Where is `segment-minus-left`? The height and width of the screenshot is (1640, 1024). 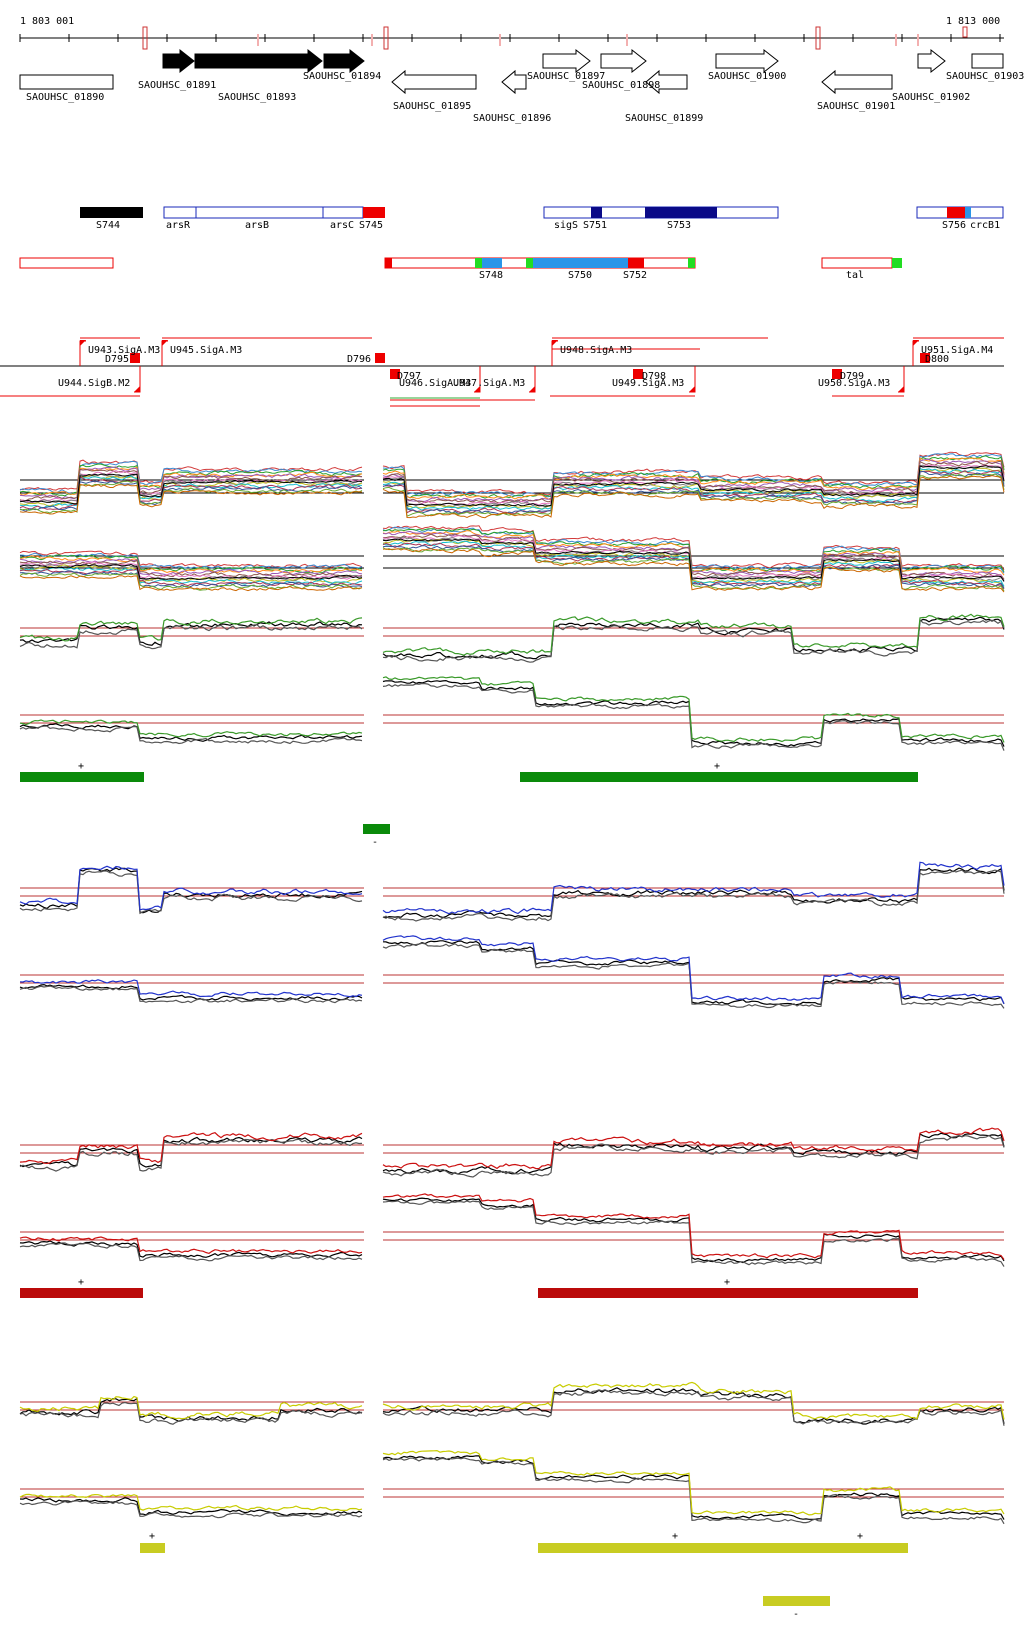
segment-minus-left is located at coordinates (66, 263).